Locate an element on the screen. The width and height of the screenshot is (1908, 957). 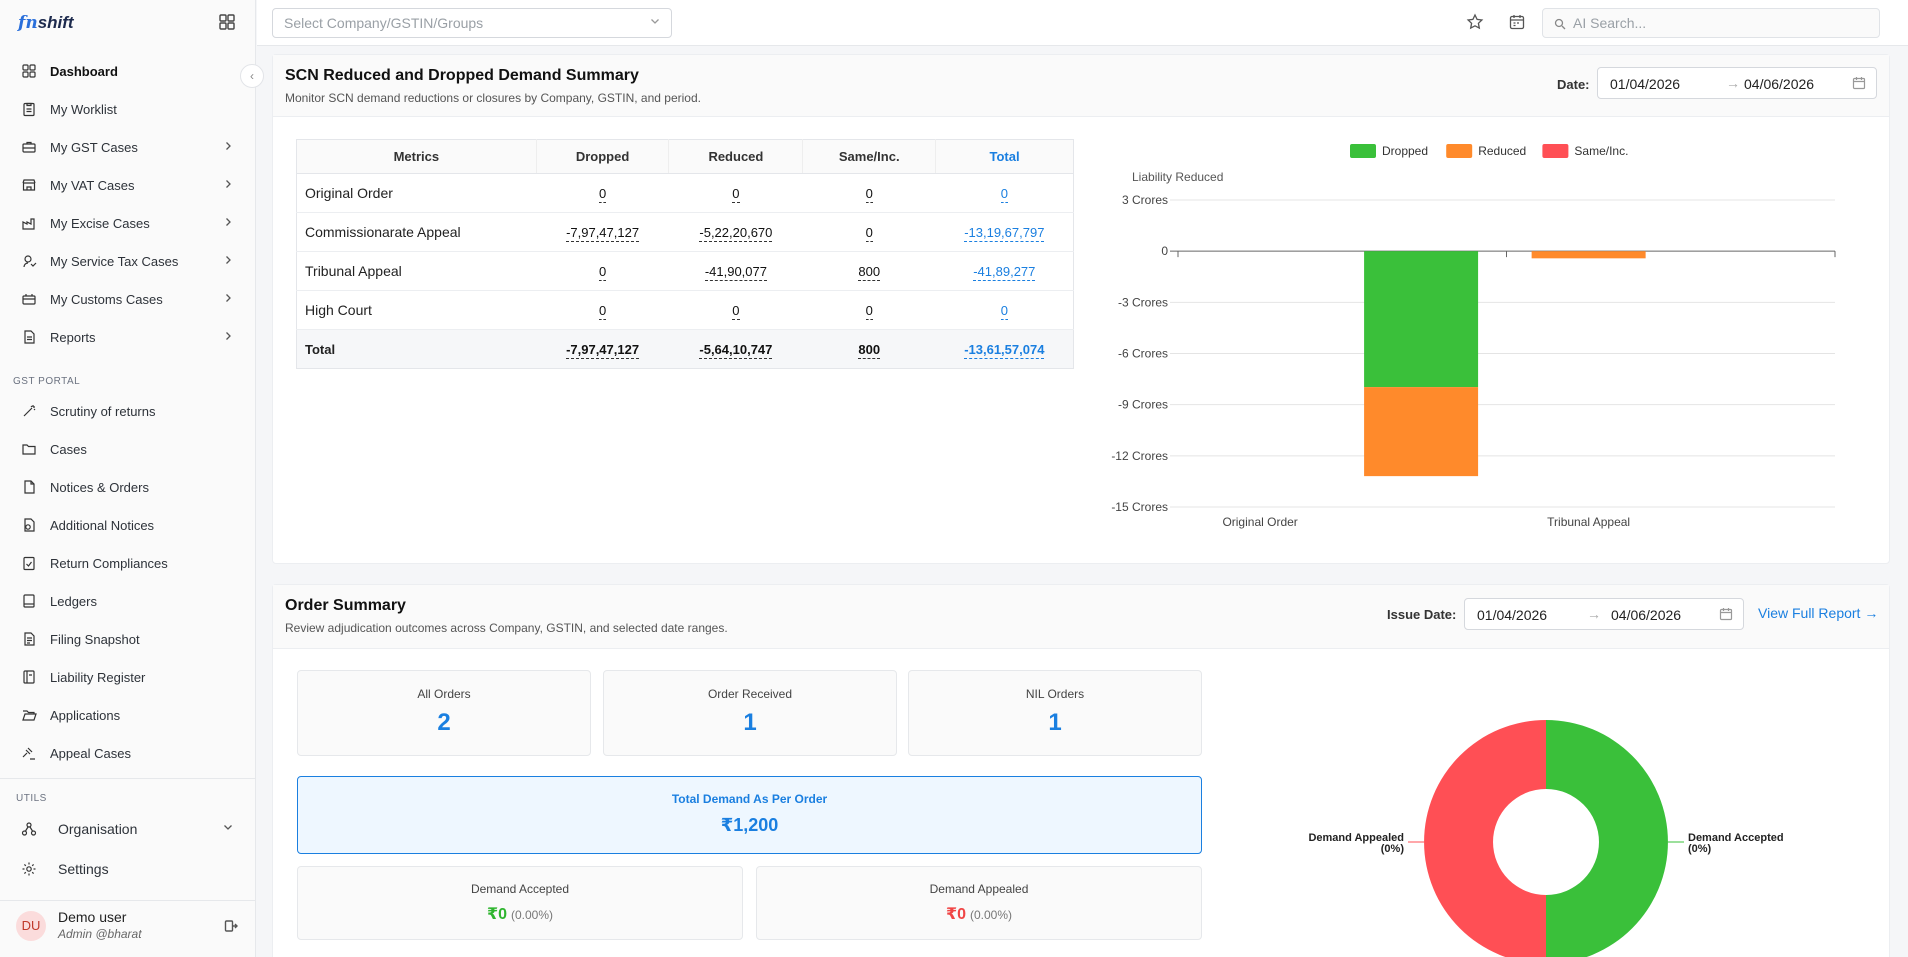
y-axis-label: Liability Reduced is located at coordinates (1177, 177).